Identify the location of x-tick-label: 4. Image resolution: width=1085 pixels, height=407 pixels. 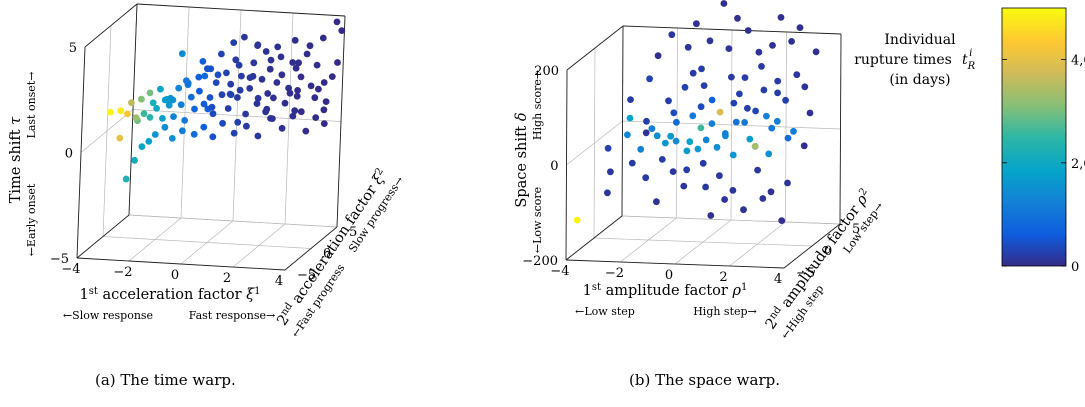
(279, 281).